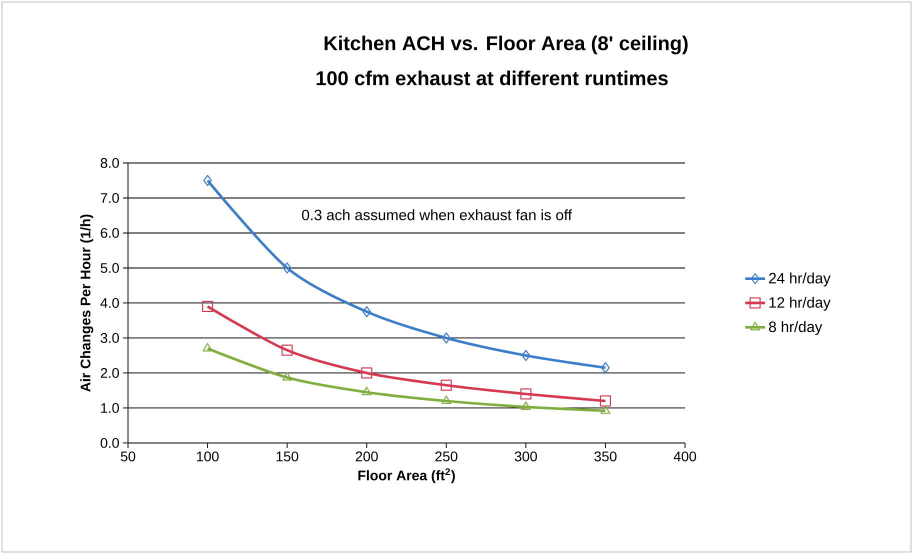  Describe the element at coordinates (685, 456) in the screenshot. I see `x-tick-label: 400` at that location.